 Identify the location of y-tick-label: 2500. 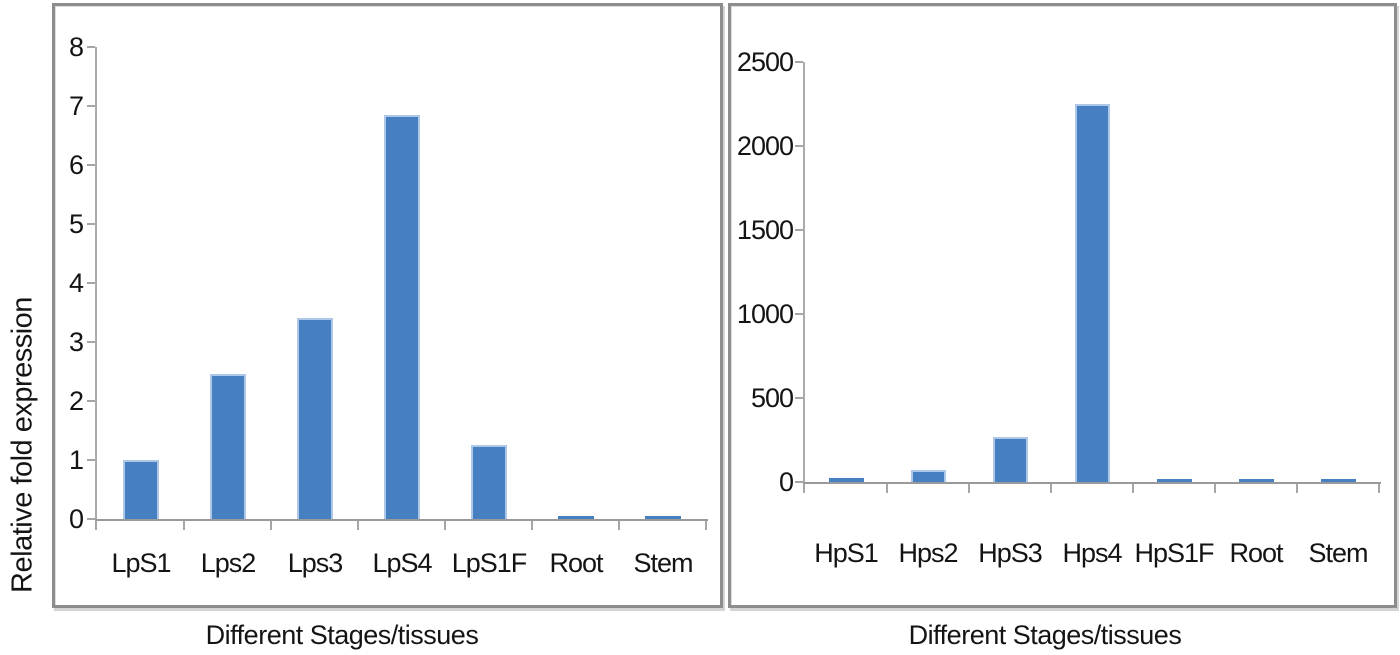
(765, 62).